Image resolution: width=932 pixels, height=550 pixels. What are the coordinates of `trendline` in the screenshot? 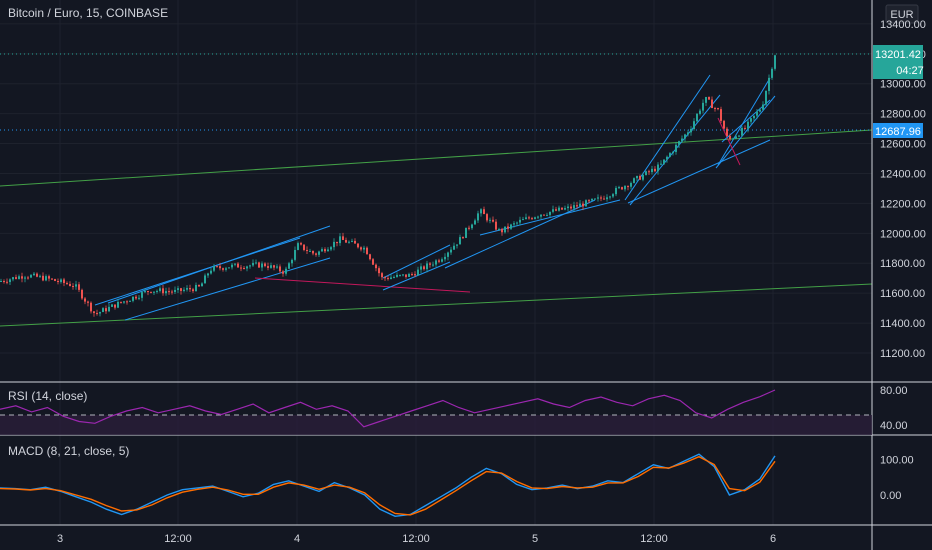 It's located at (745, 132).